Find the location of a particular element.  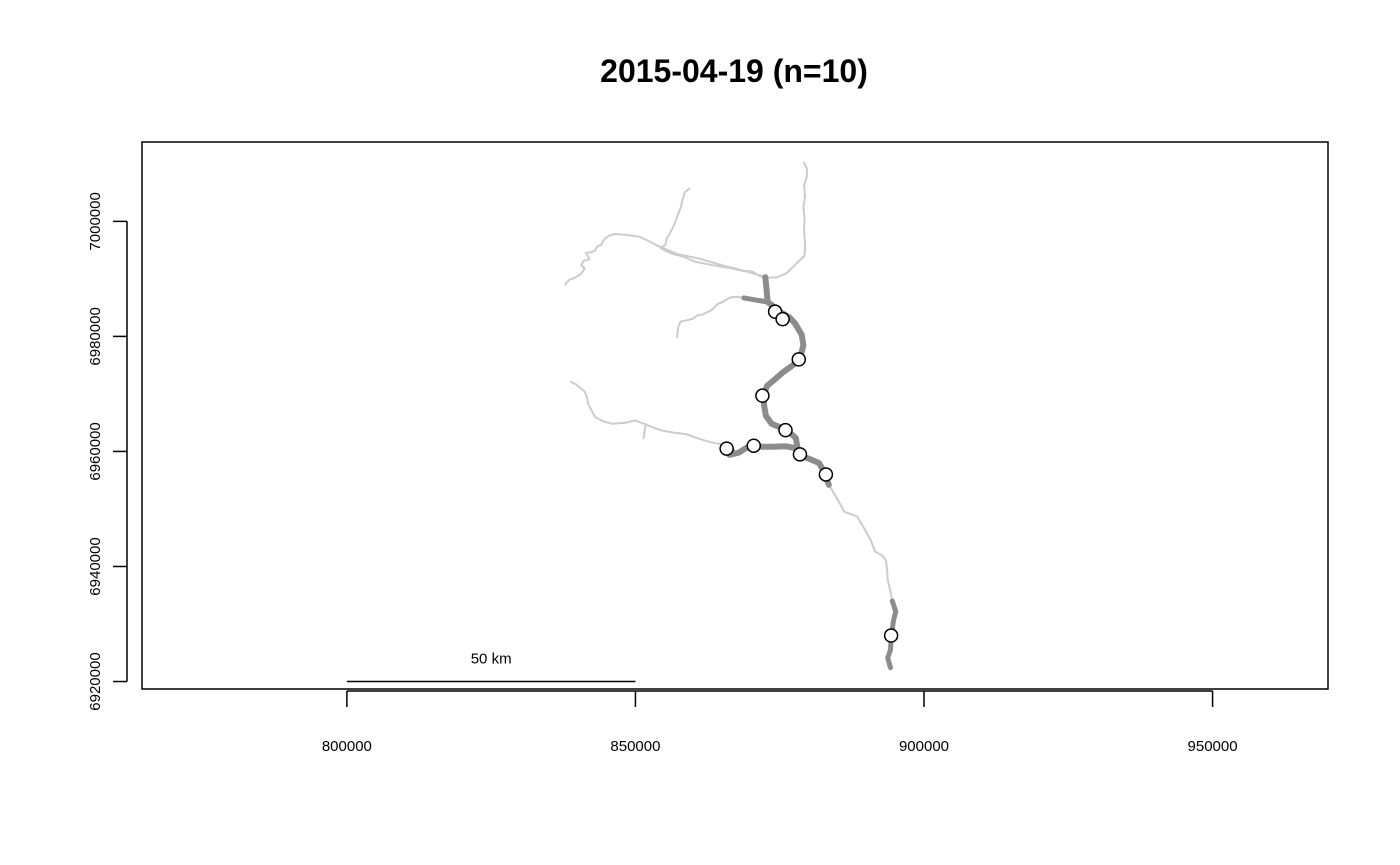

y-tick-label: 6940000 is located at coordinates (95, 566).